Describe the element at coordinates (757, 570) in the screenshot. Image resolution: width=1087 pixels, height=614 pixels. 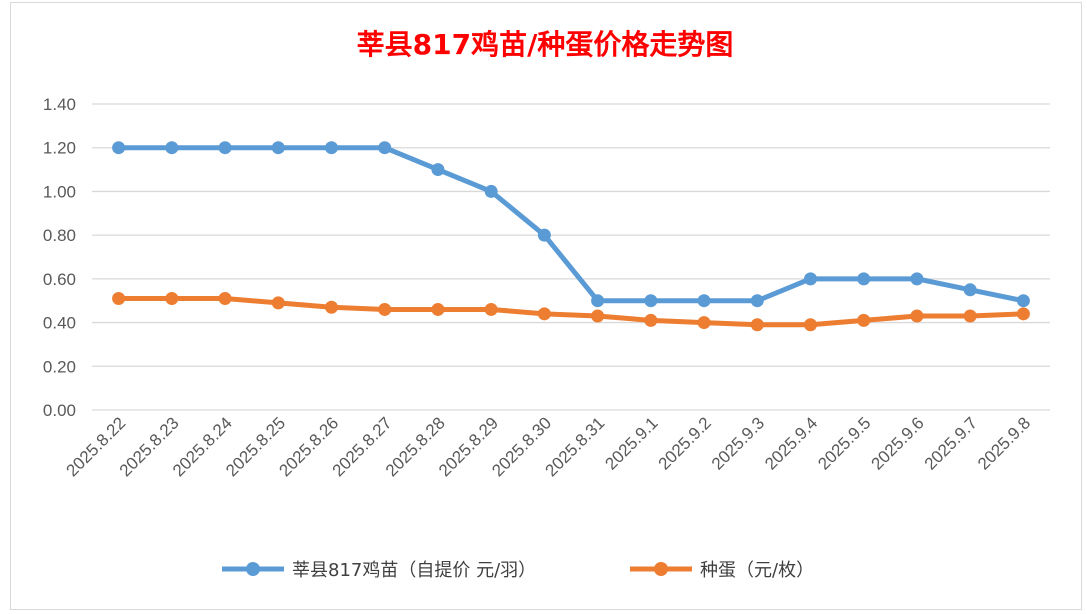
I see `legend-label: 种蛋（元/枚）` at that location.